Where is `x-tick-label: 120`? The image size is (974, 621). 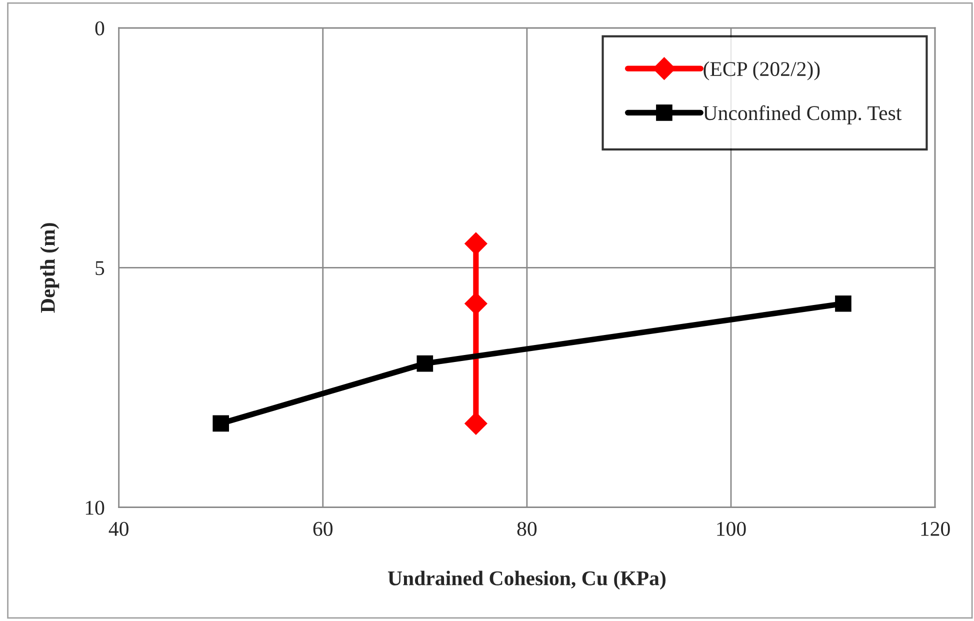
x-tick-label: 120 is located at coordinates (935, 529).